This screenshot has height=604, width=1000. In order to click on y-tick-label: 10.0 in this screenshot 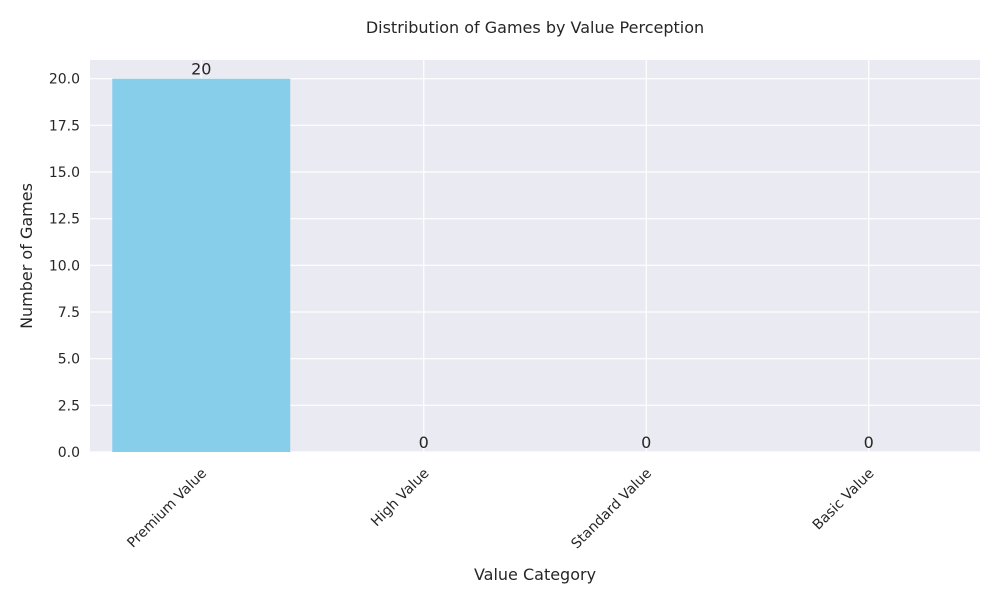, I will do `click(64, 266)`.